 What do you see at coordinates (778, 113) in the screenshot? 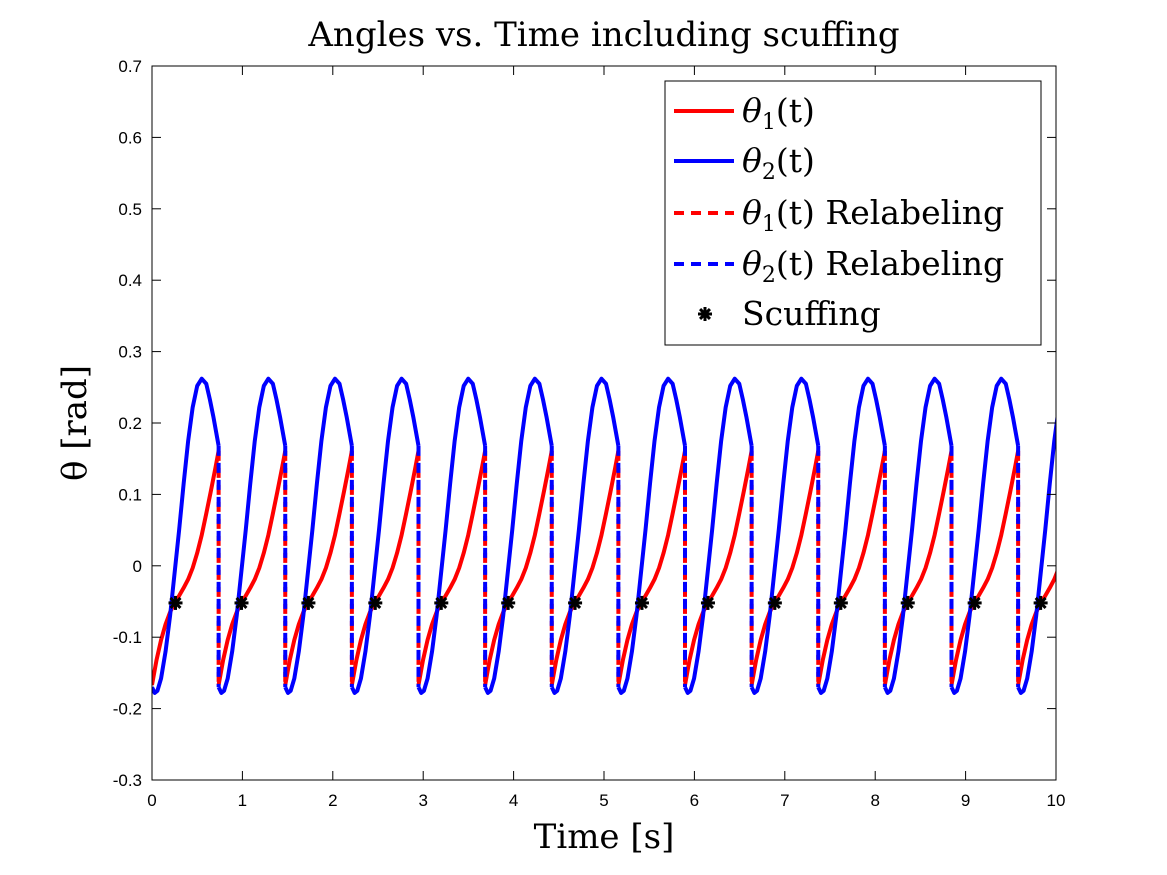
I see `legend-label: θ1(t)` at bounding box center [778, 113].